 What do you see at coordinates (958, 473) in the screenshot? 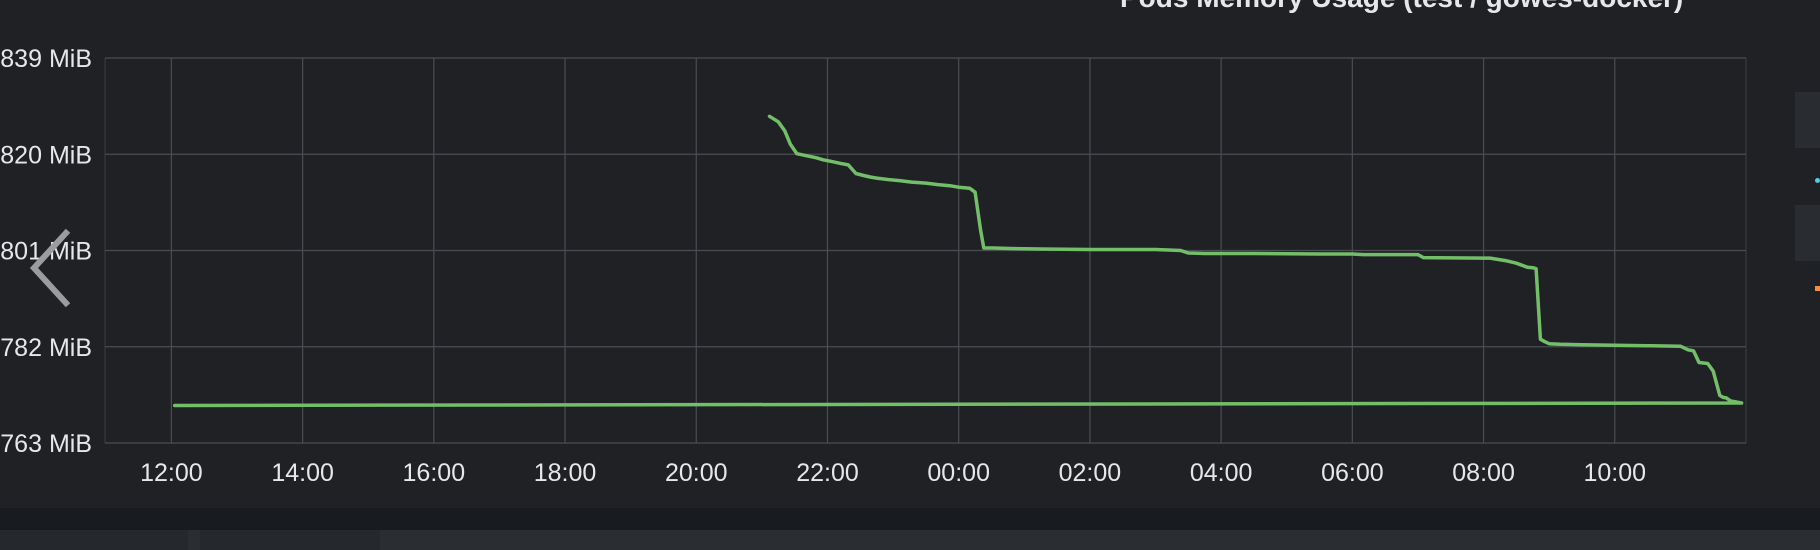
I see `x-tick-label: 00:00` at bounding box center [958, 473].